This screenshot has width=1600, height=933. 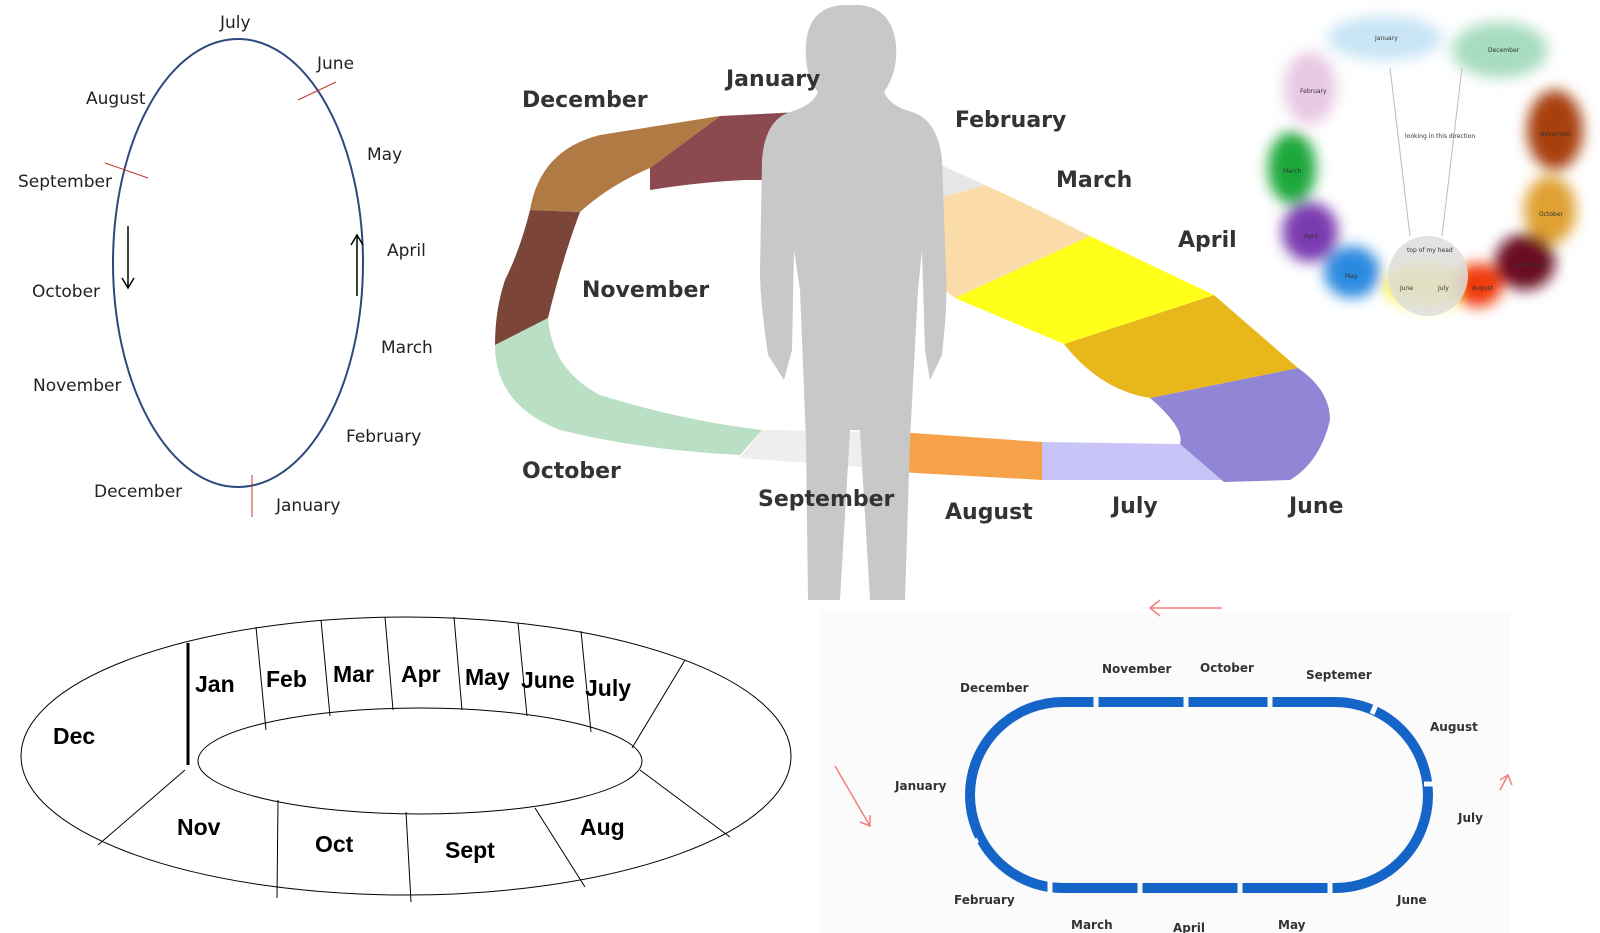 I want to click on inner-ellipse, so click(x=420, y=761).